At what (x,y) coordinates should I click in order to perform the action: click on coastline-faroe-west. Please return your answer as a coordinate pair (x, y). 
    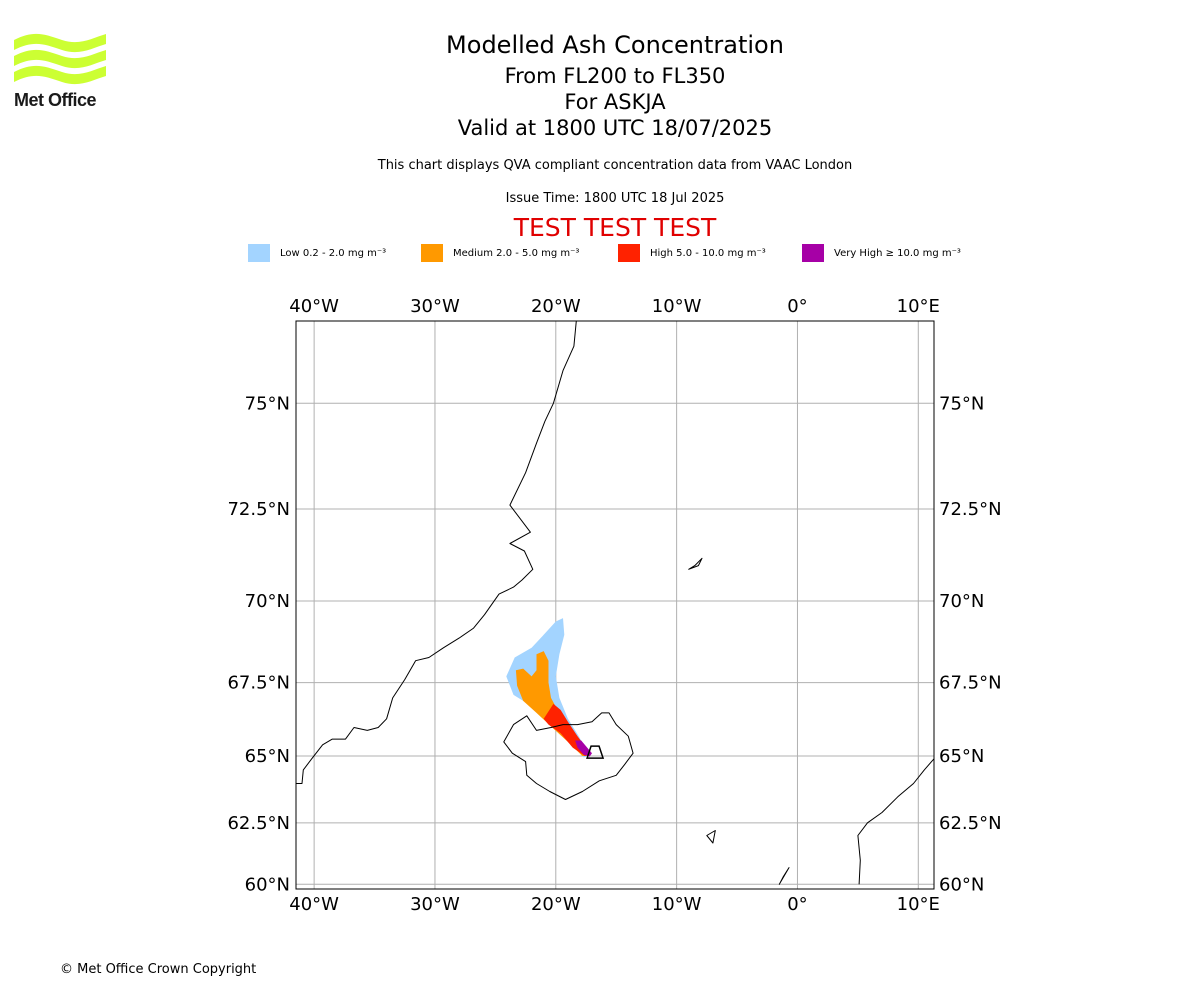
    Looking at the image, I should click on (711, 837).